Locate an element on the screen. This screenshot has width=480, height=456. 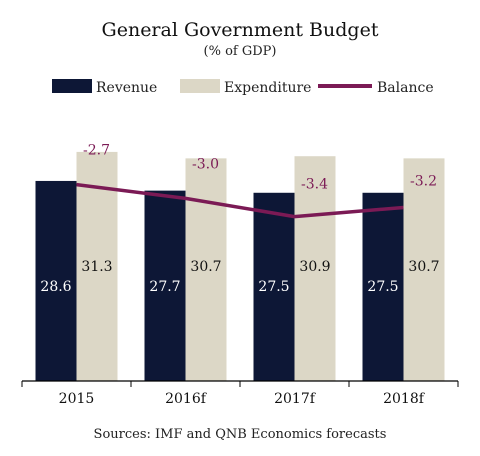
data-label-revenue-2018f: 27.5 is located at coordinates (382, 287).